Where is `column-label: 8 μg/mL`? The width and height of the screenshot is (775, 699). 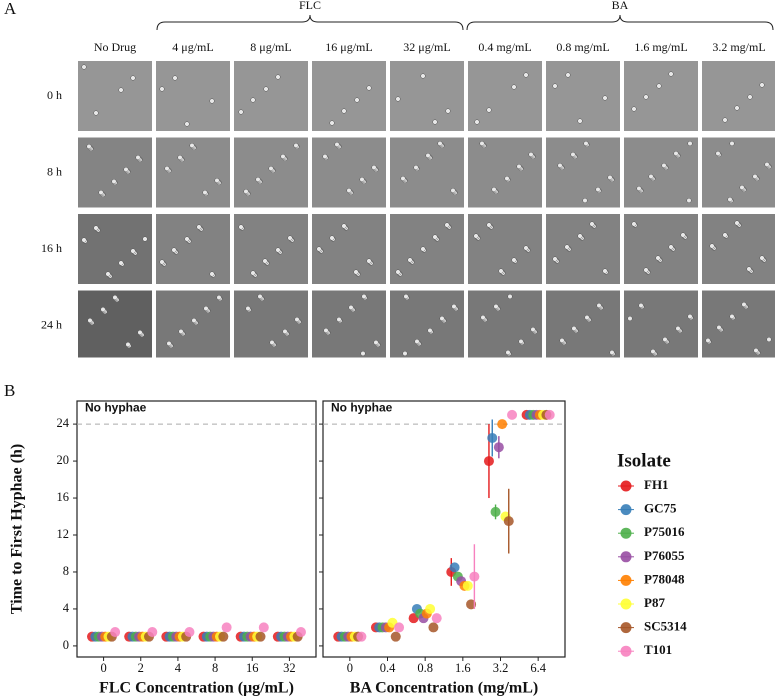 column-label: 8 μg/mL is located at coordinates (270, 47).